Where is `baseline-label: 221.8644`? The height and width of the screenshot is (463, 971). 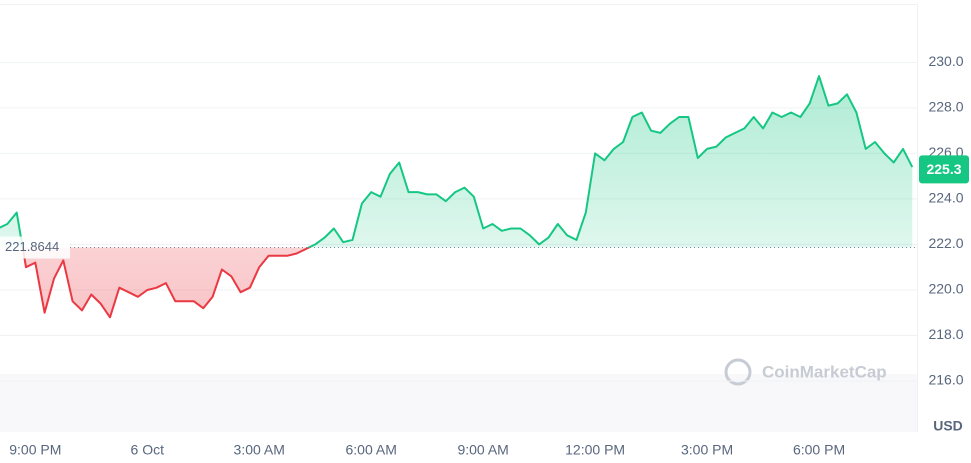
baseline-label: 221.8644 is located at coordinates (32, 246).